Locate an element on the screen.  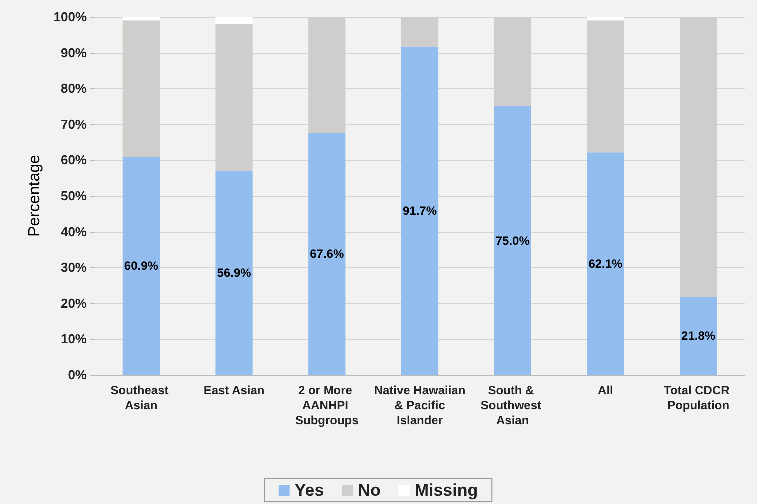
data-label: 56.9% is located at coordinates (234, 273).